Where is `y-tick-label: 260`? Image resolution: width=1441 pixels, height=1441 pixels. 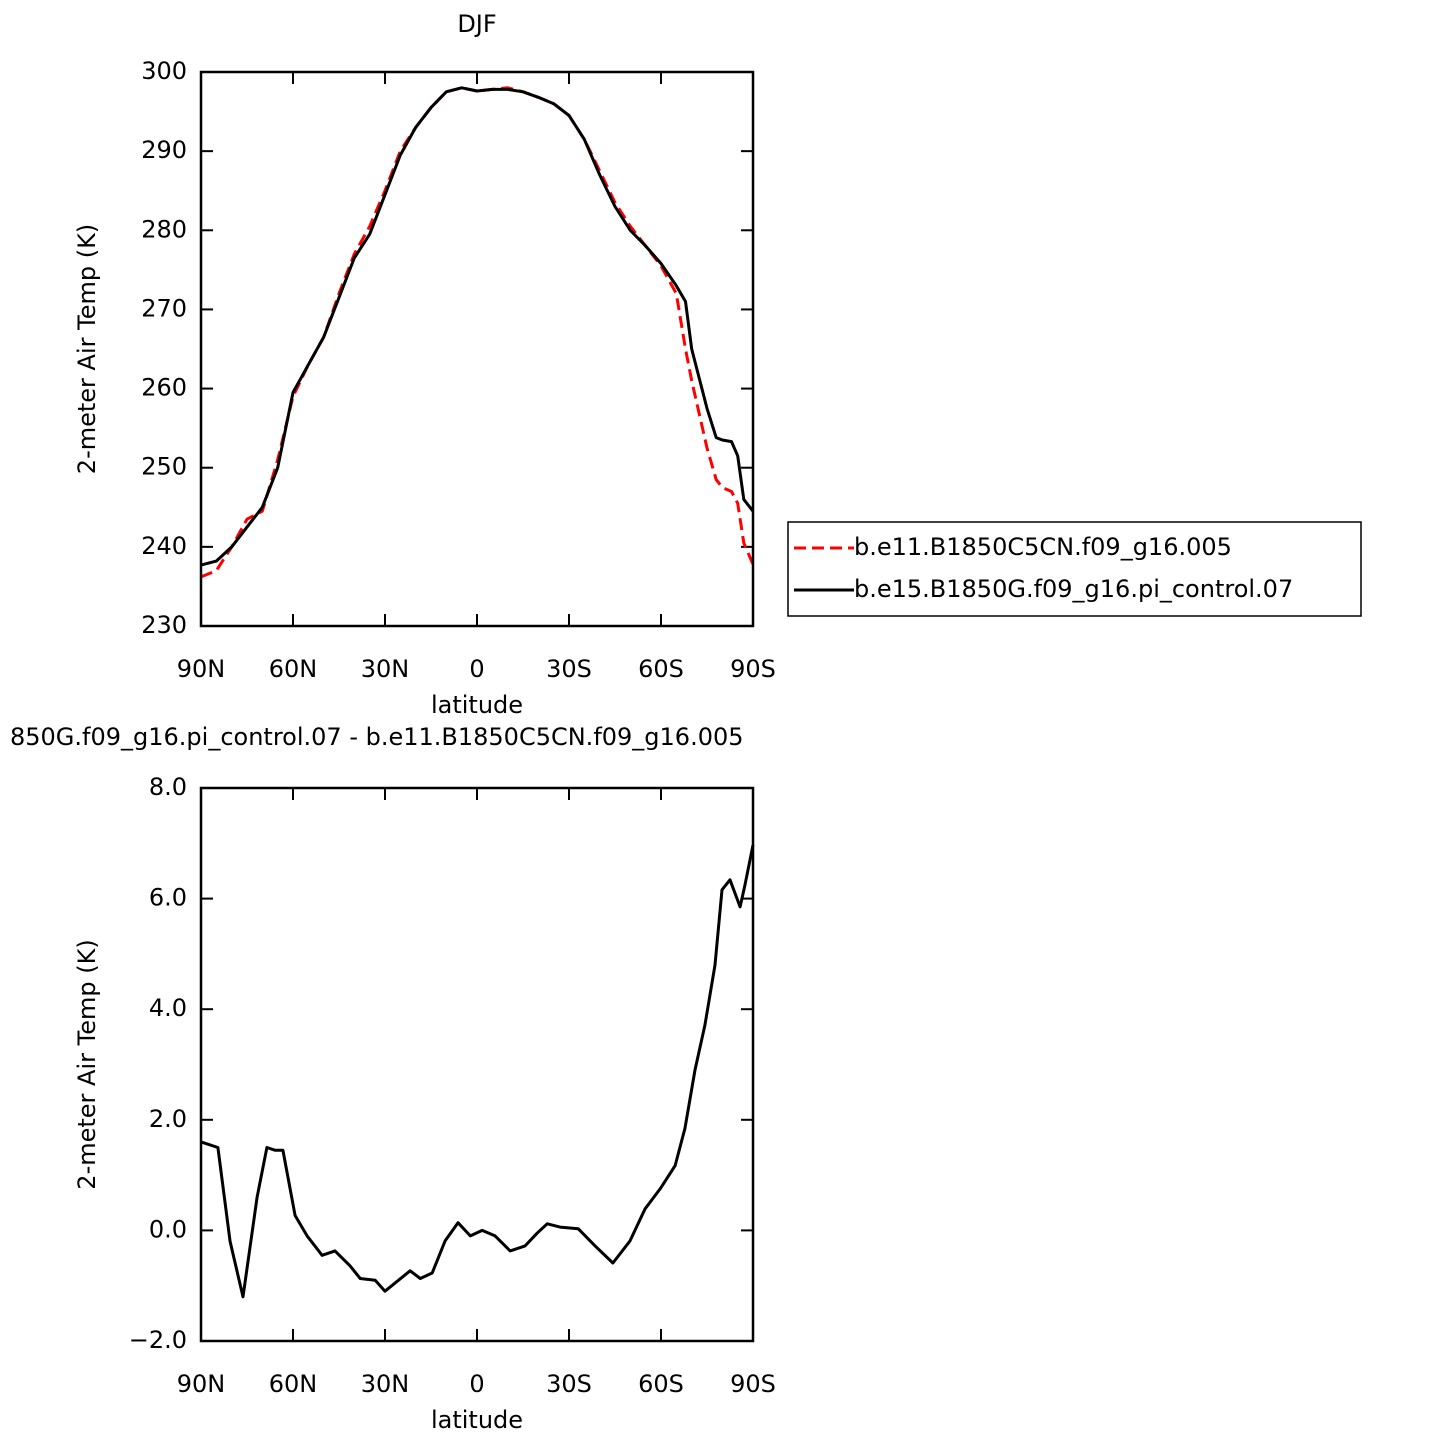 y-tick-label: 260 is located at coordinates (164, 388).